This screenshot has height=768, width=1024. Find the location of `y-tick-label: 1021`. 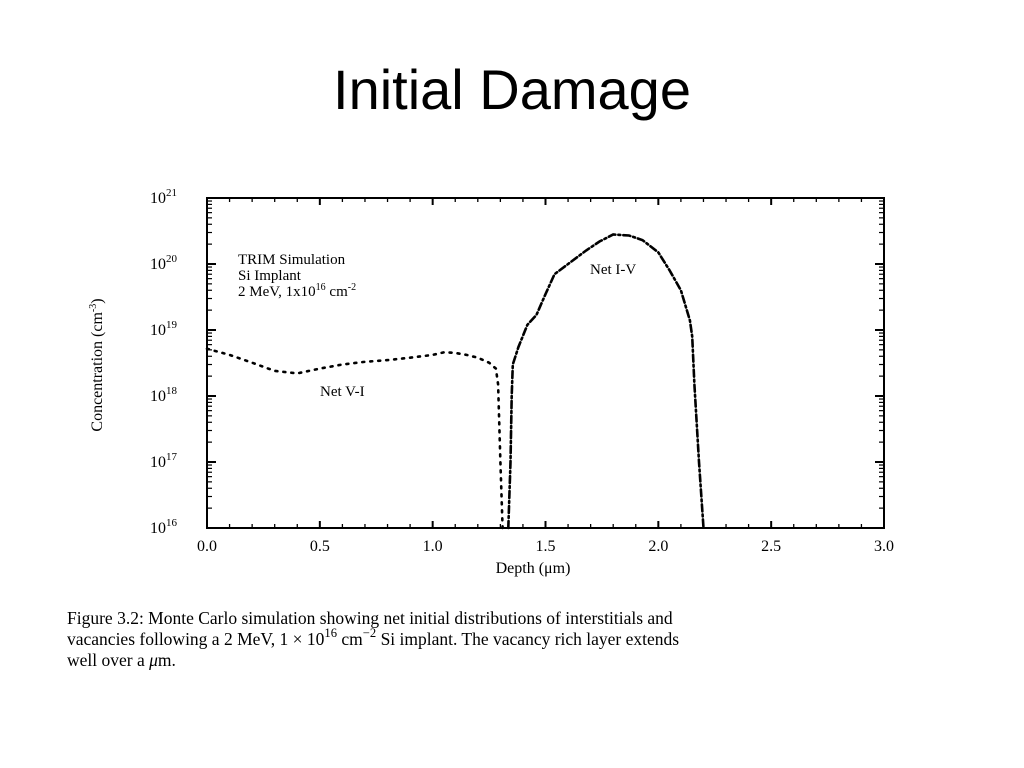

y-tick-label: 1021 is located at coordinates (163, 197).